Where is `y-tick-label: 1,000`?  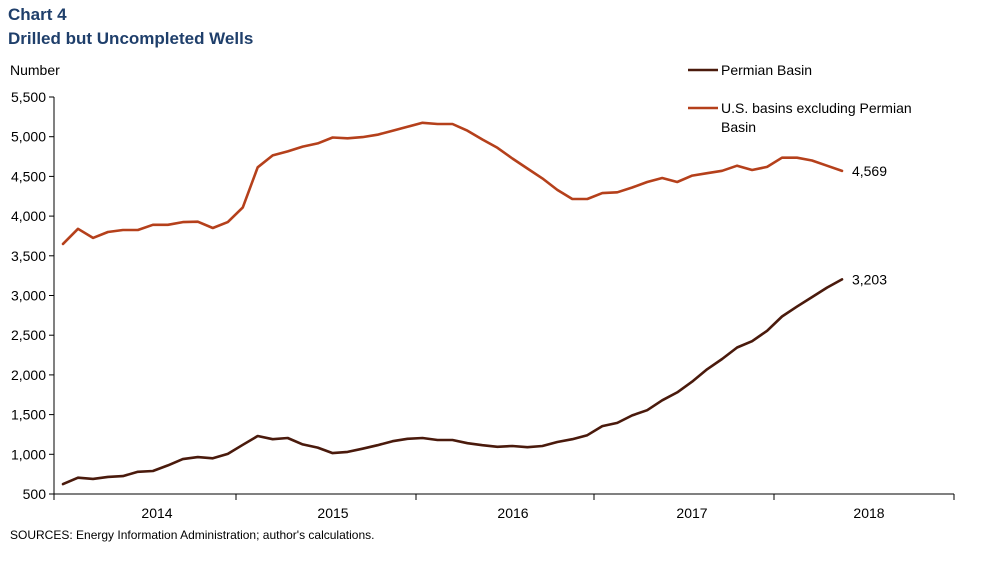 y-tick-label: 1,000 is located at coordinates (28, 454).